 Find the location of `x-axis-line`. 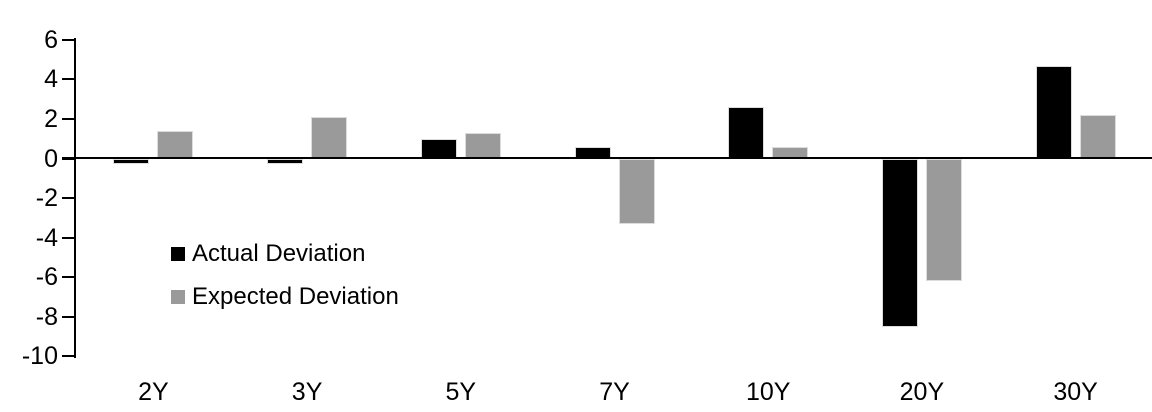

x-axis-line is located at coordinates (607, 158).